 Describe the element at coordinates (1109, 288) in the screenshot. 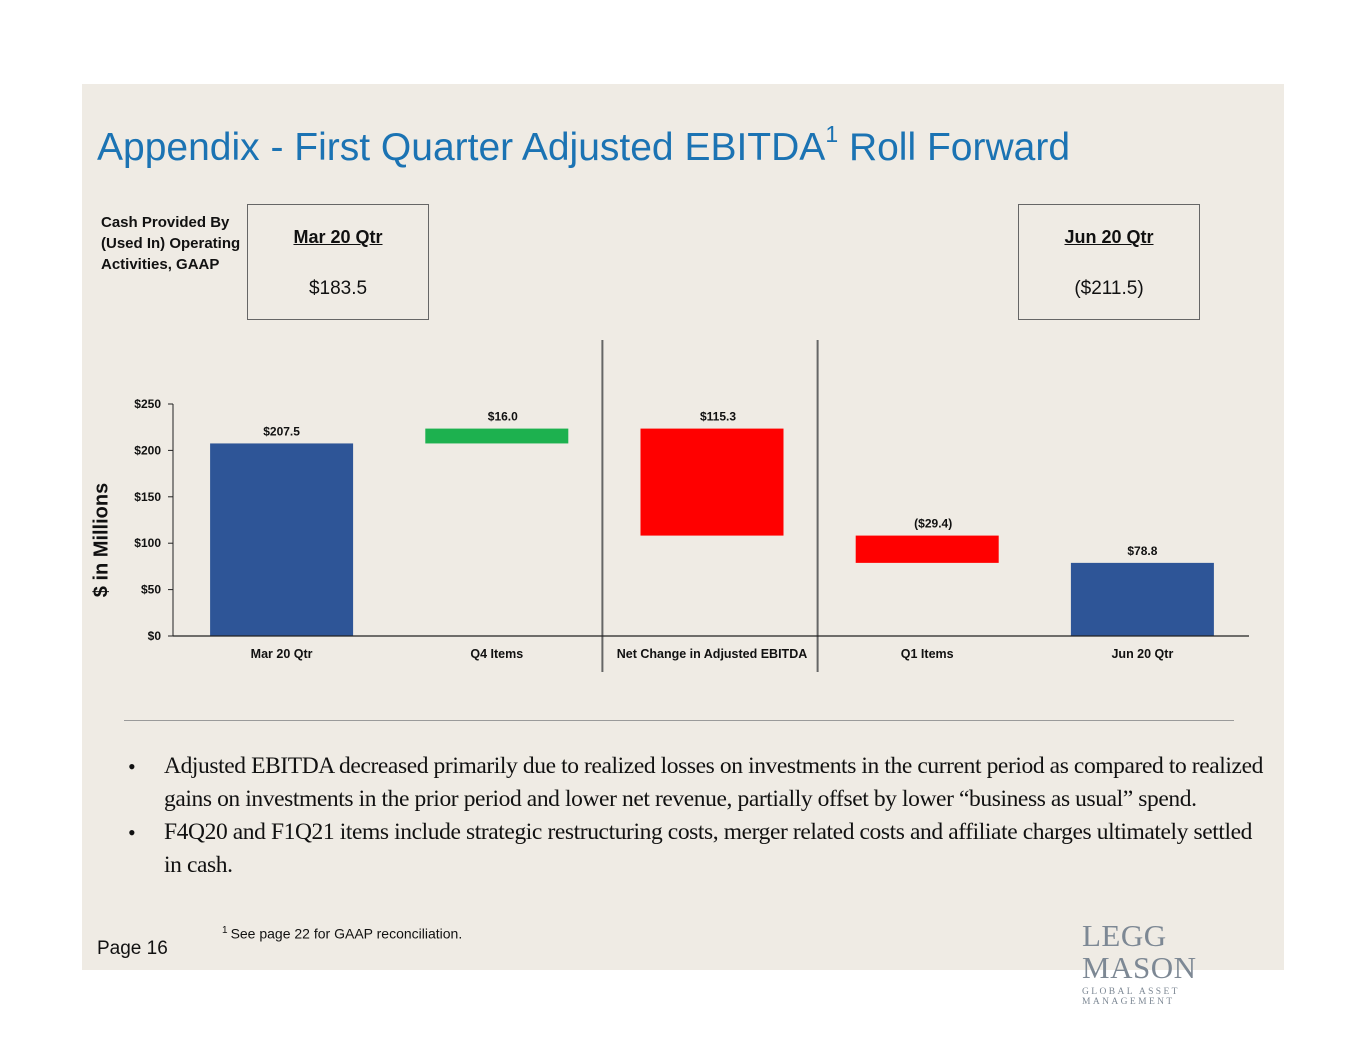

I see `cash-flow-box-value: ($211.5)` at that location.